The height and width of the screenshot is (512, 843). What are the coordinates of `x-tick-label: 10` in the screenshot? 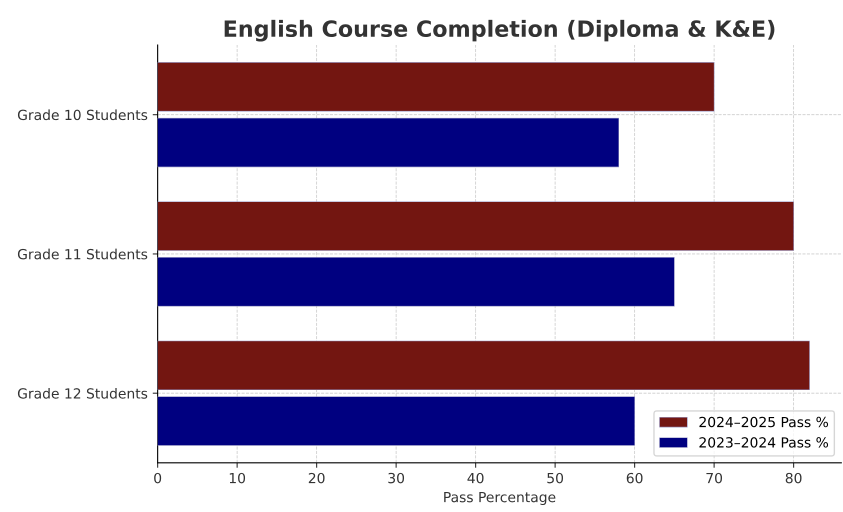 It's located at (238, 478).